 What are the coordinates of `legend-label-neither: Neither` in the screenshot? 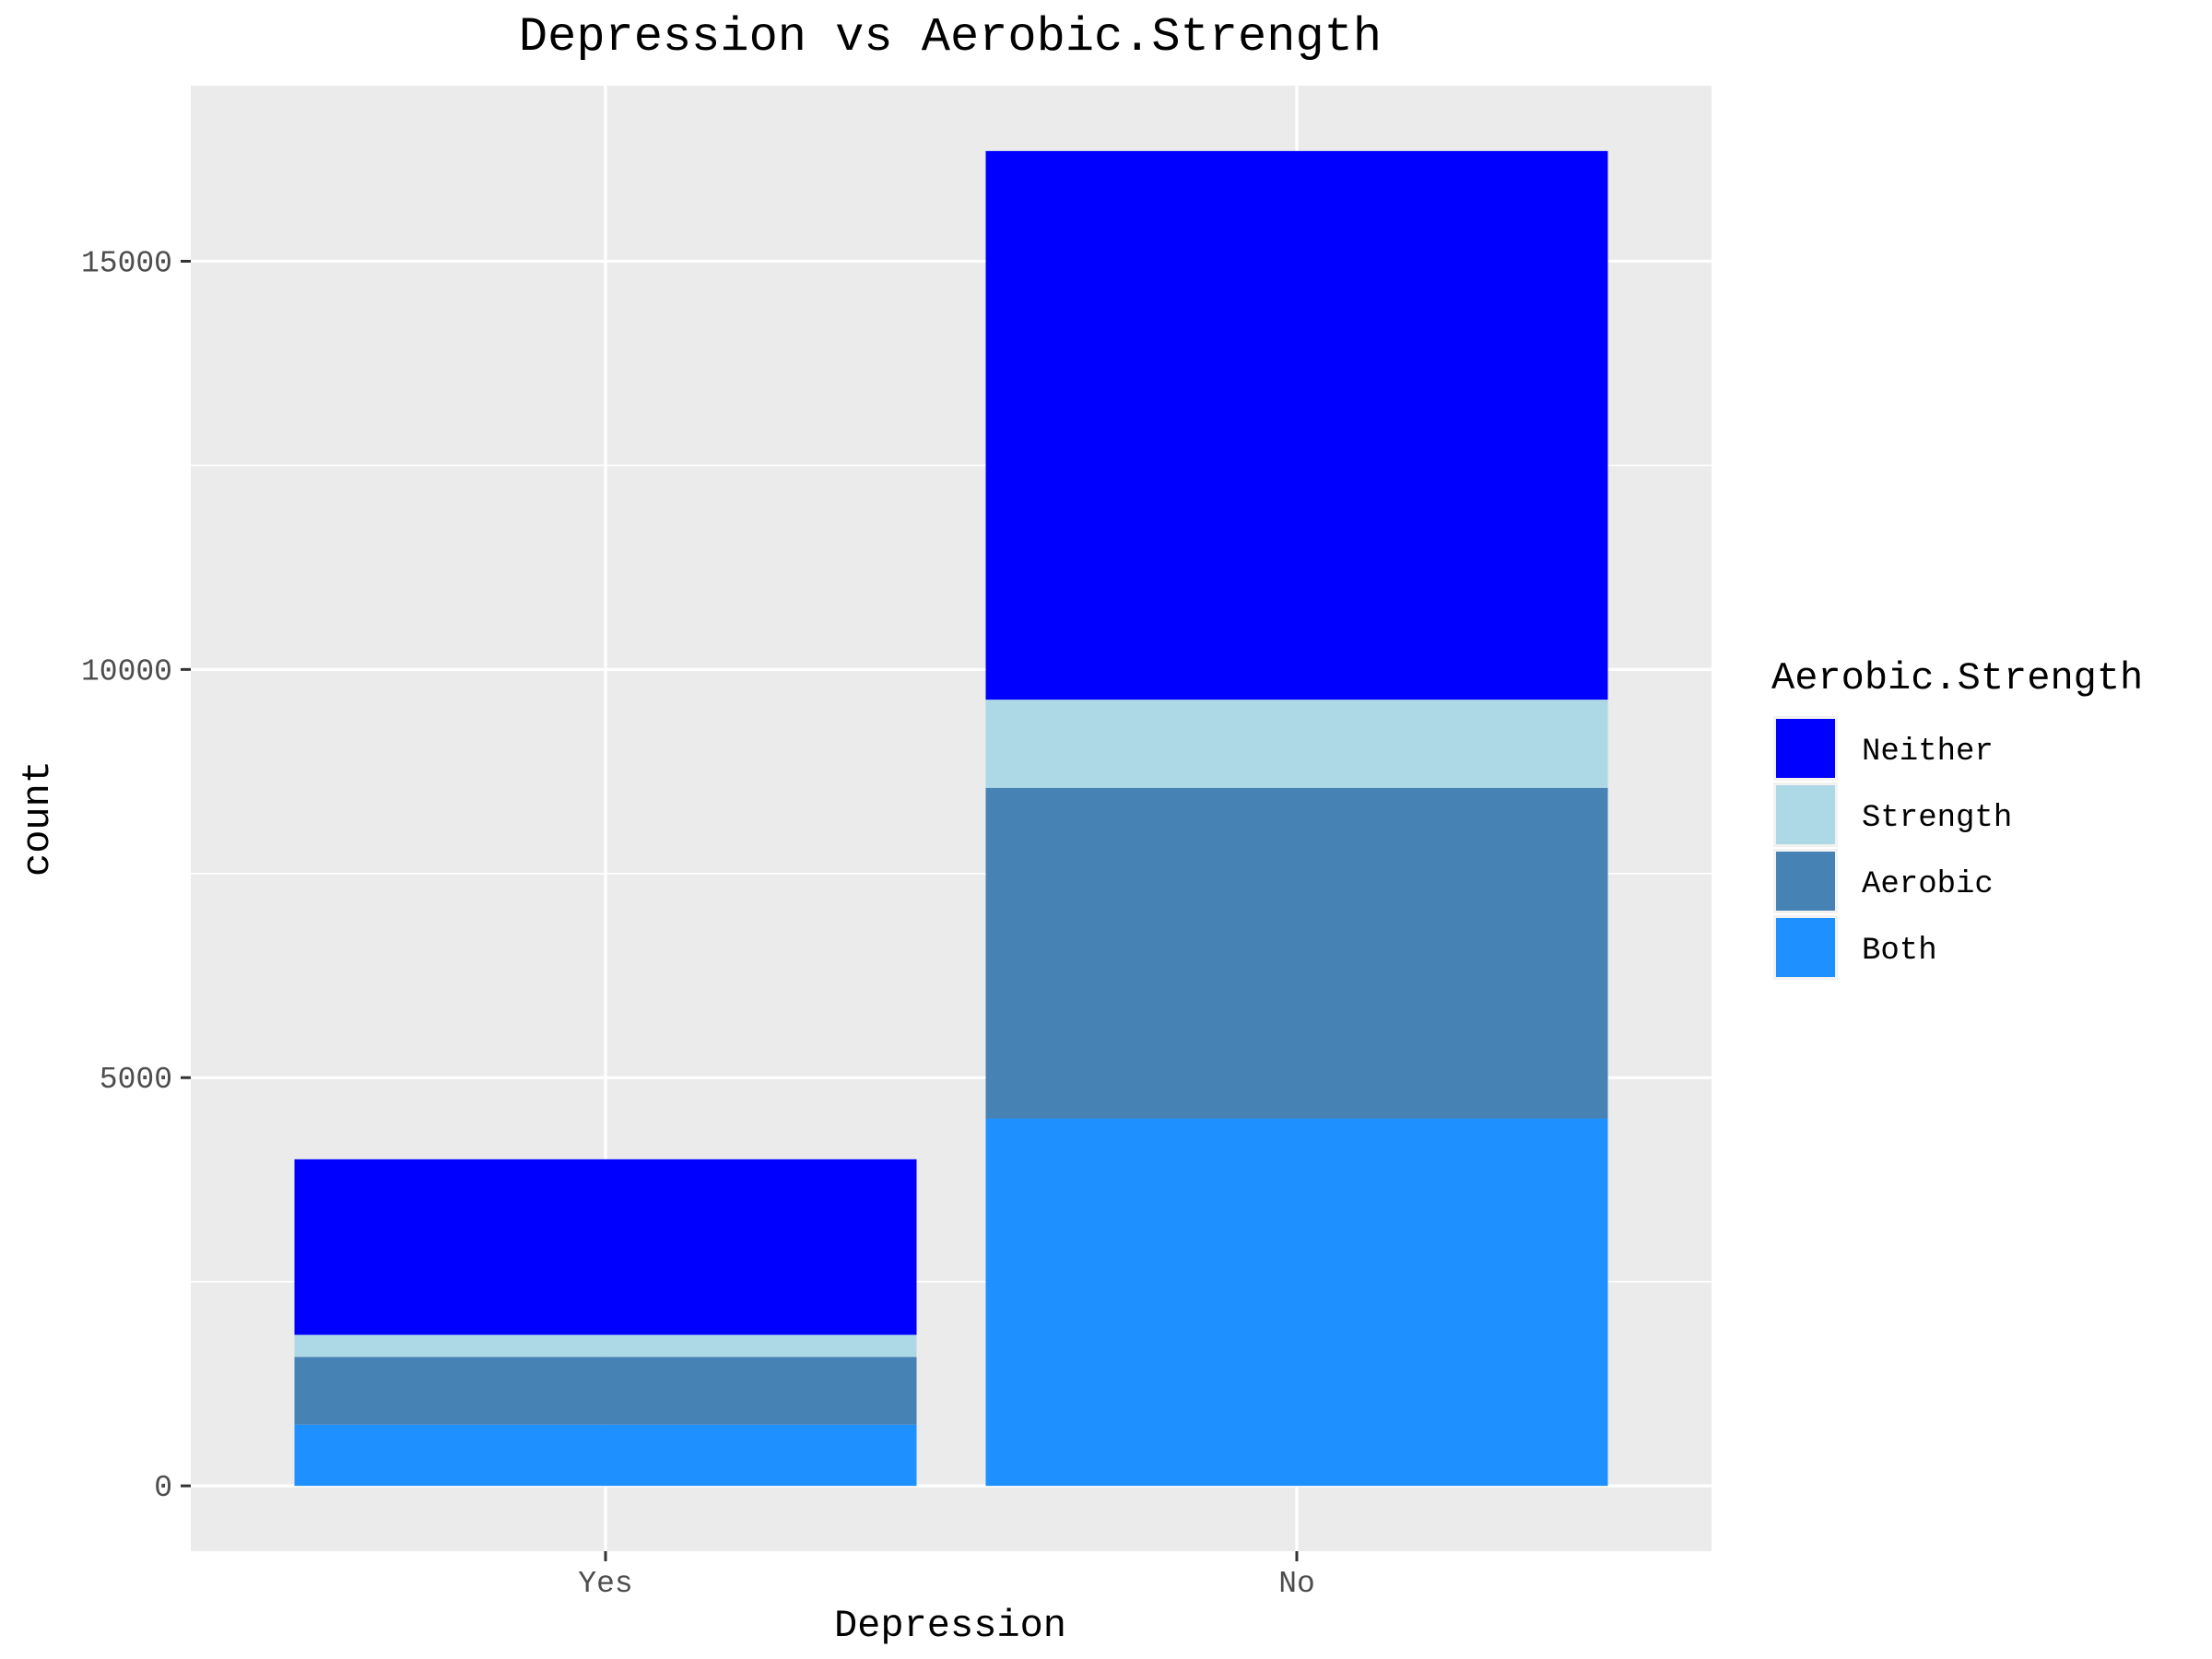 It's located at (1928, 752).